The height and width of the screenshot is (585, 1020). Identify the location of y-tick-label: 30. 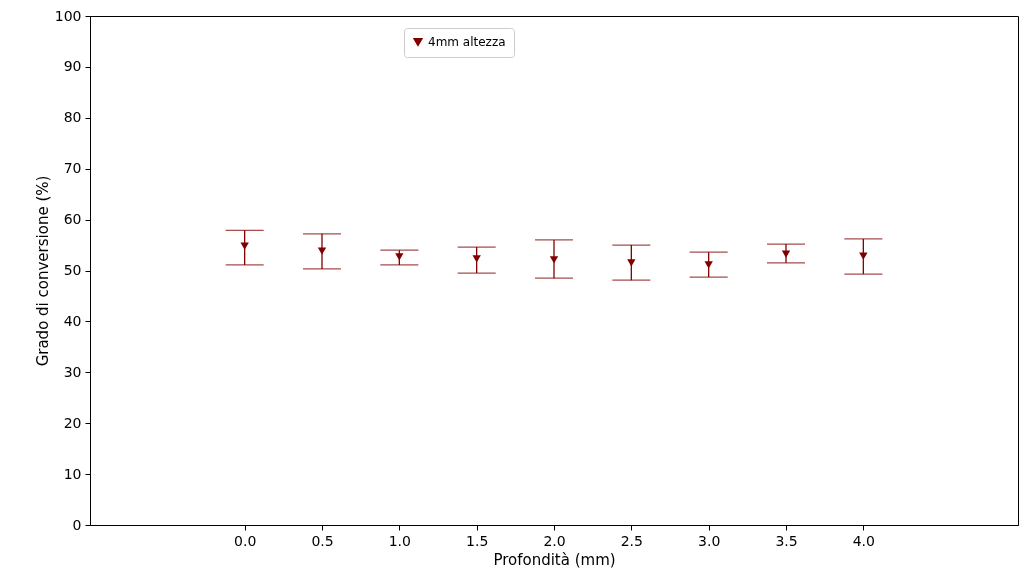
(72, 371).